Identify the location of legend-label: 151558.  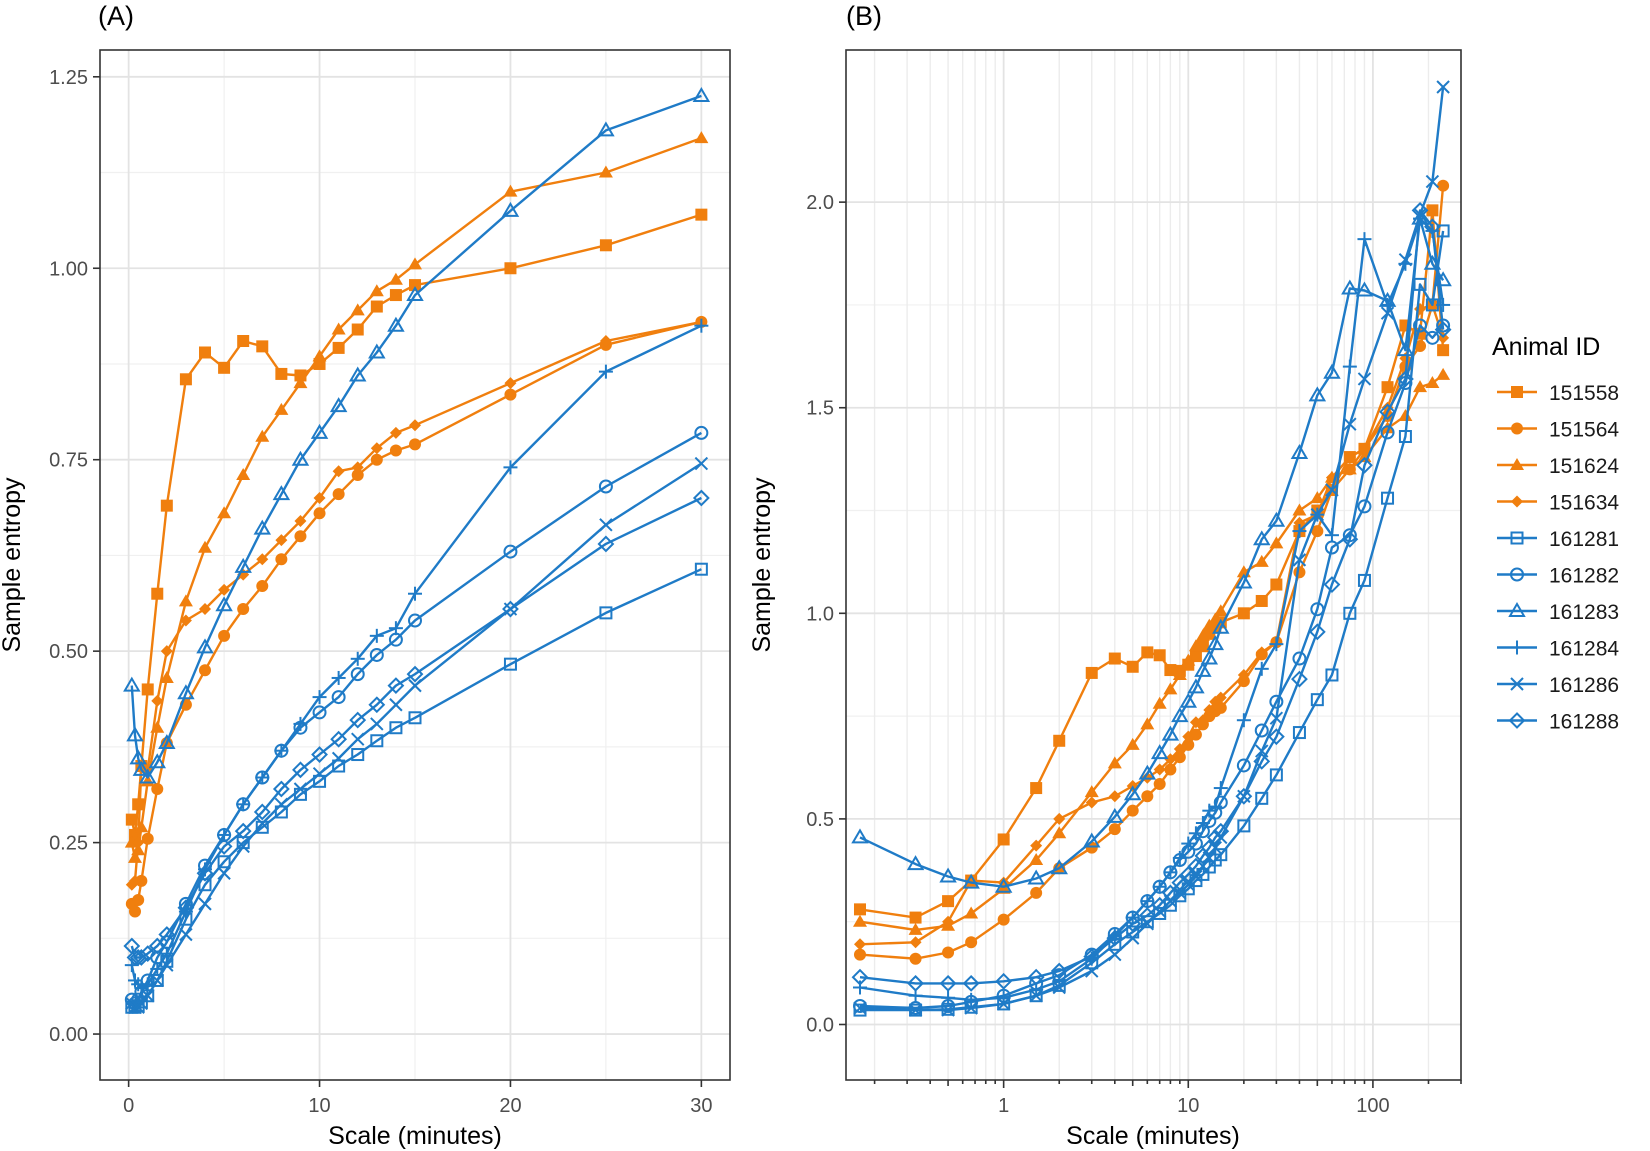
(1584, 393).